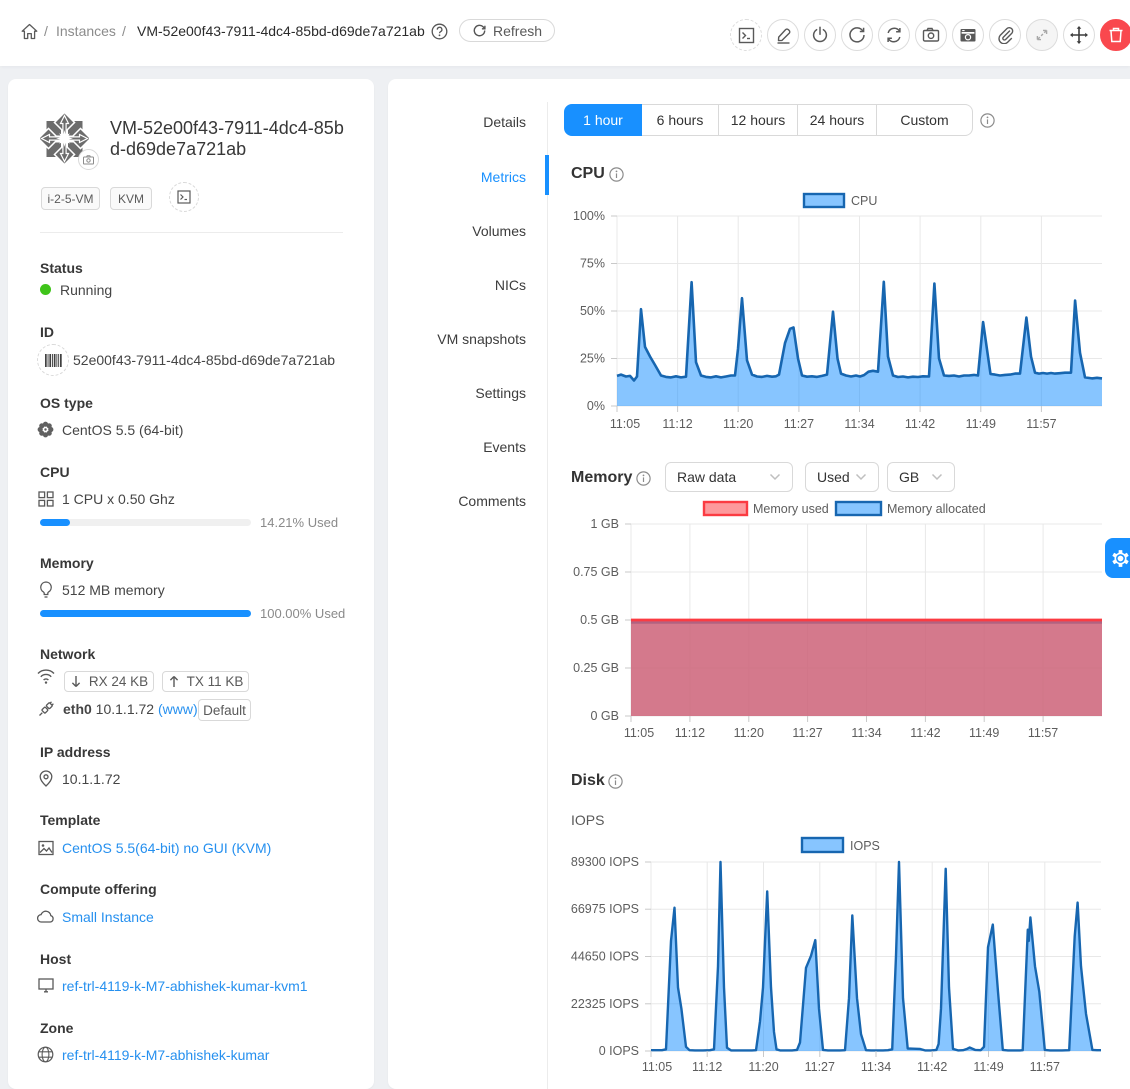 The image size is (1130, 1089). I want to click on svg-text: 75%, so click(592, 264).